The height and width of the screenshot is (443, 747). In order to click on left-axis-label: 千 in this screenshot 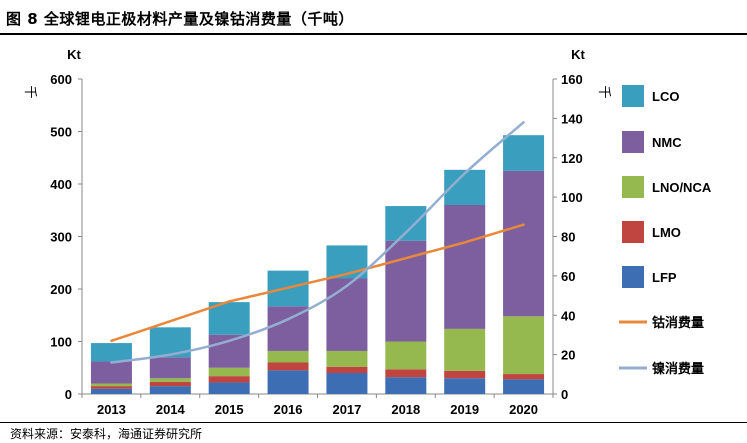, I will do `click(30, 91)`.